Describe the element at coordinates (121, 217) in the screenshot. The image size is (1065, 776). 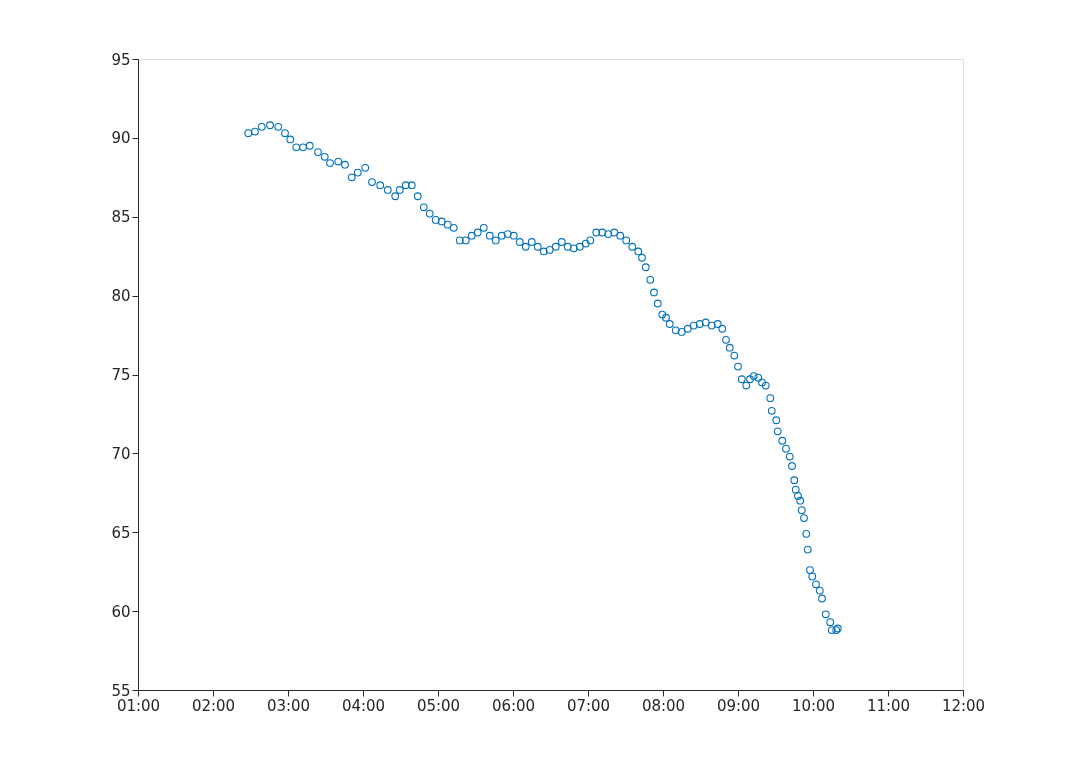
I see `y-tick-label: 85` at that location.